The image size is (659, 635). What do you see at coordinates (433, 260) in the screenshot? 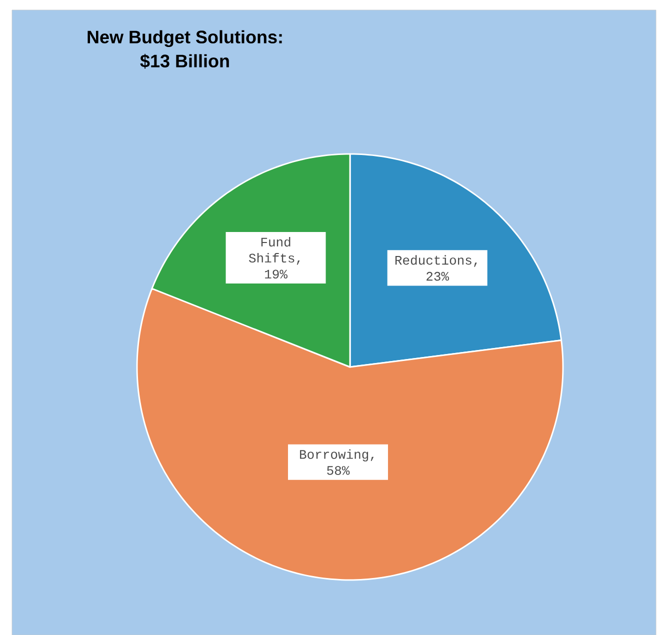
I see `slice-label: Reductions` at bounding box center [433, 260].